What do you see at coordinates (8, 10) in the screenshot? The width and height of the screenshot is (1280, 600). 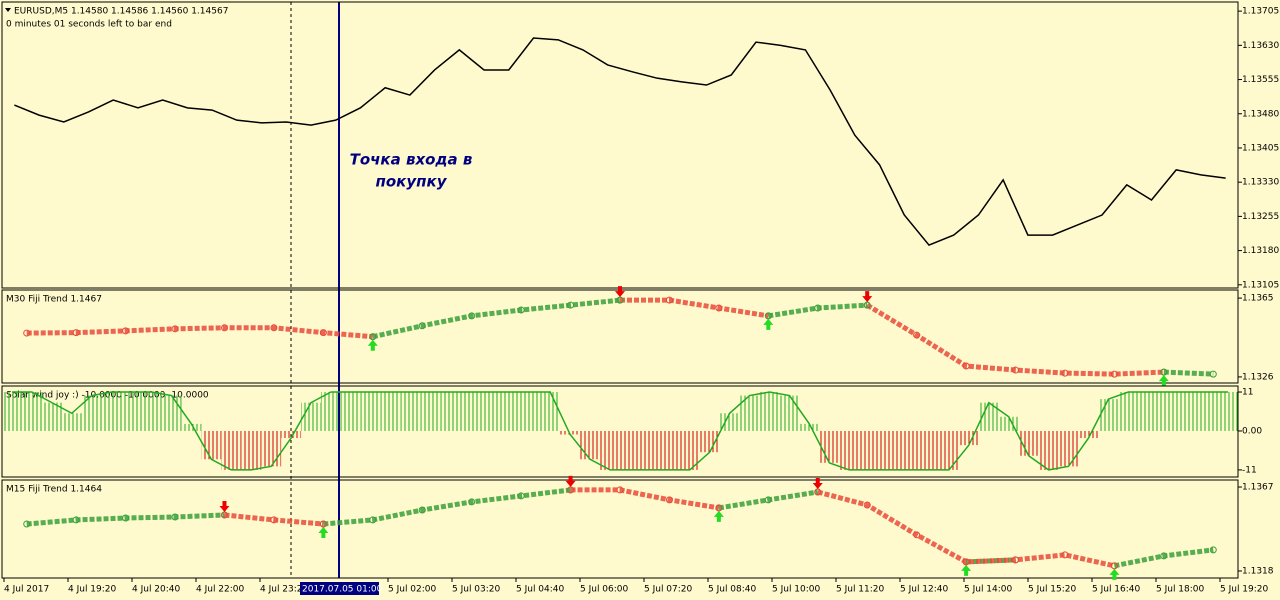 I see `menu-arrow` at bounding box center [8, 10].